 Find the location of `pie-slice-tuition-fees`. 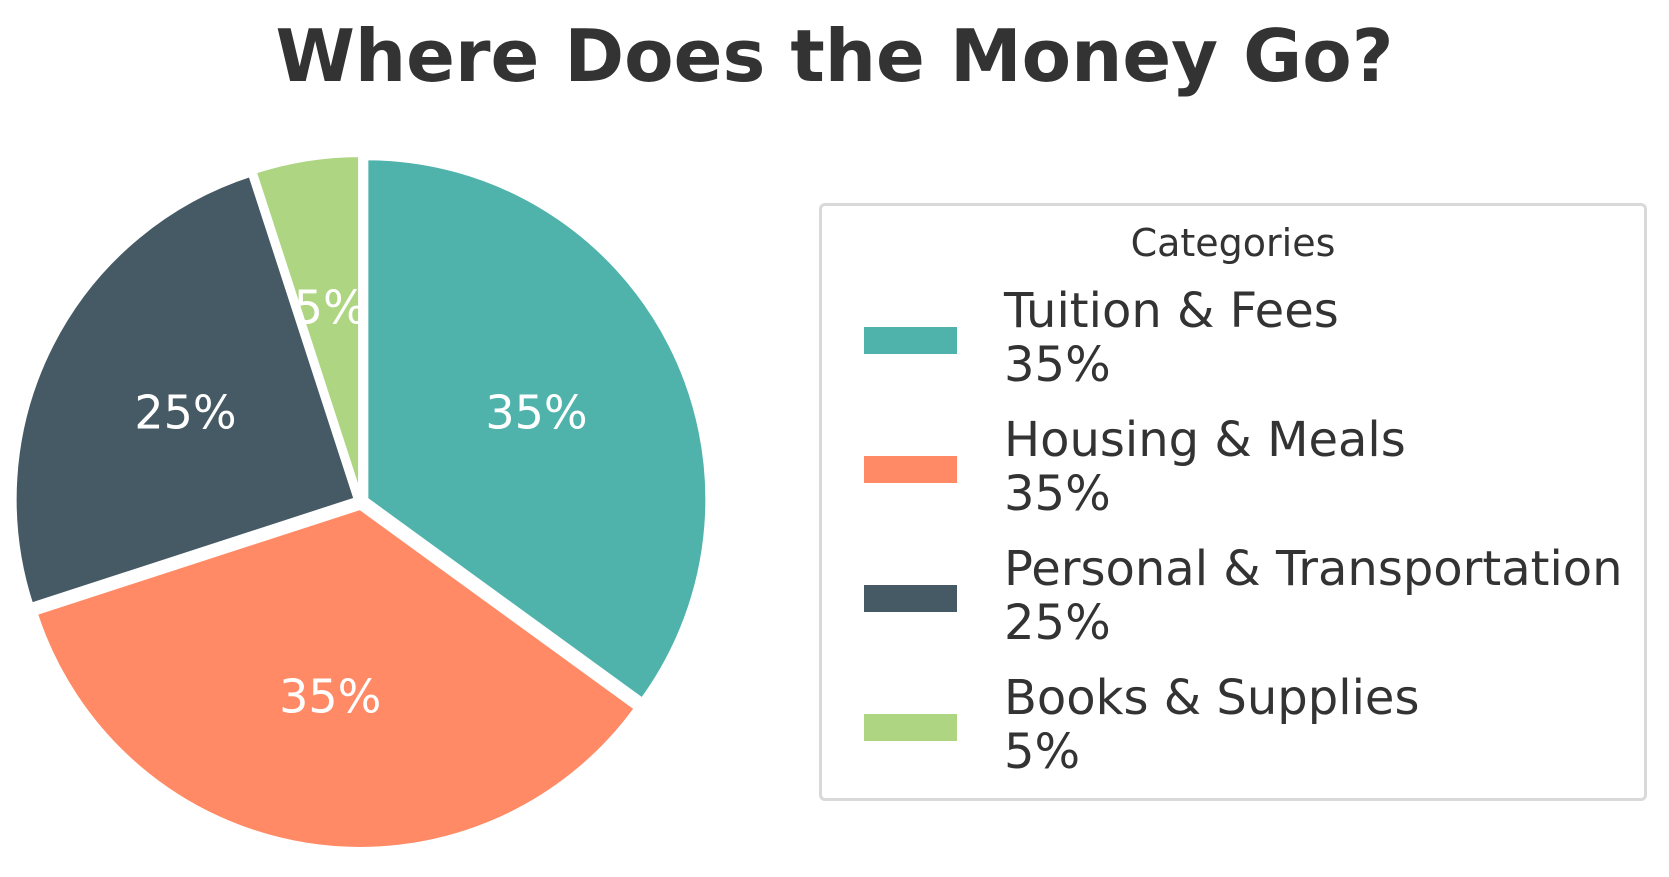

pie-slice-tuition-fees is located at coordinates (537, 429).